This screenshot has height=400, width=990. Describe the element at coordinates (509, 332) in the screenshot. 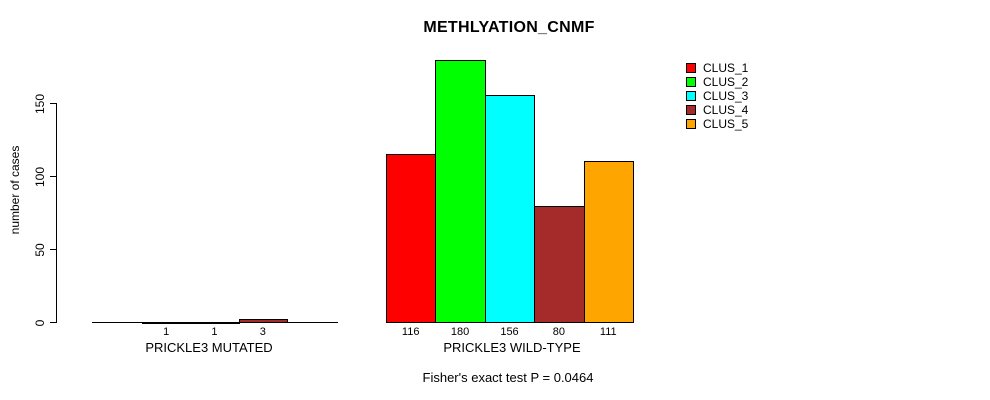

I see `bar-value-label: 156` at that location.